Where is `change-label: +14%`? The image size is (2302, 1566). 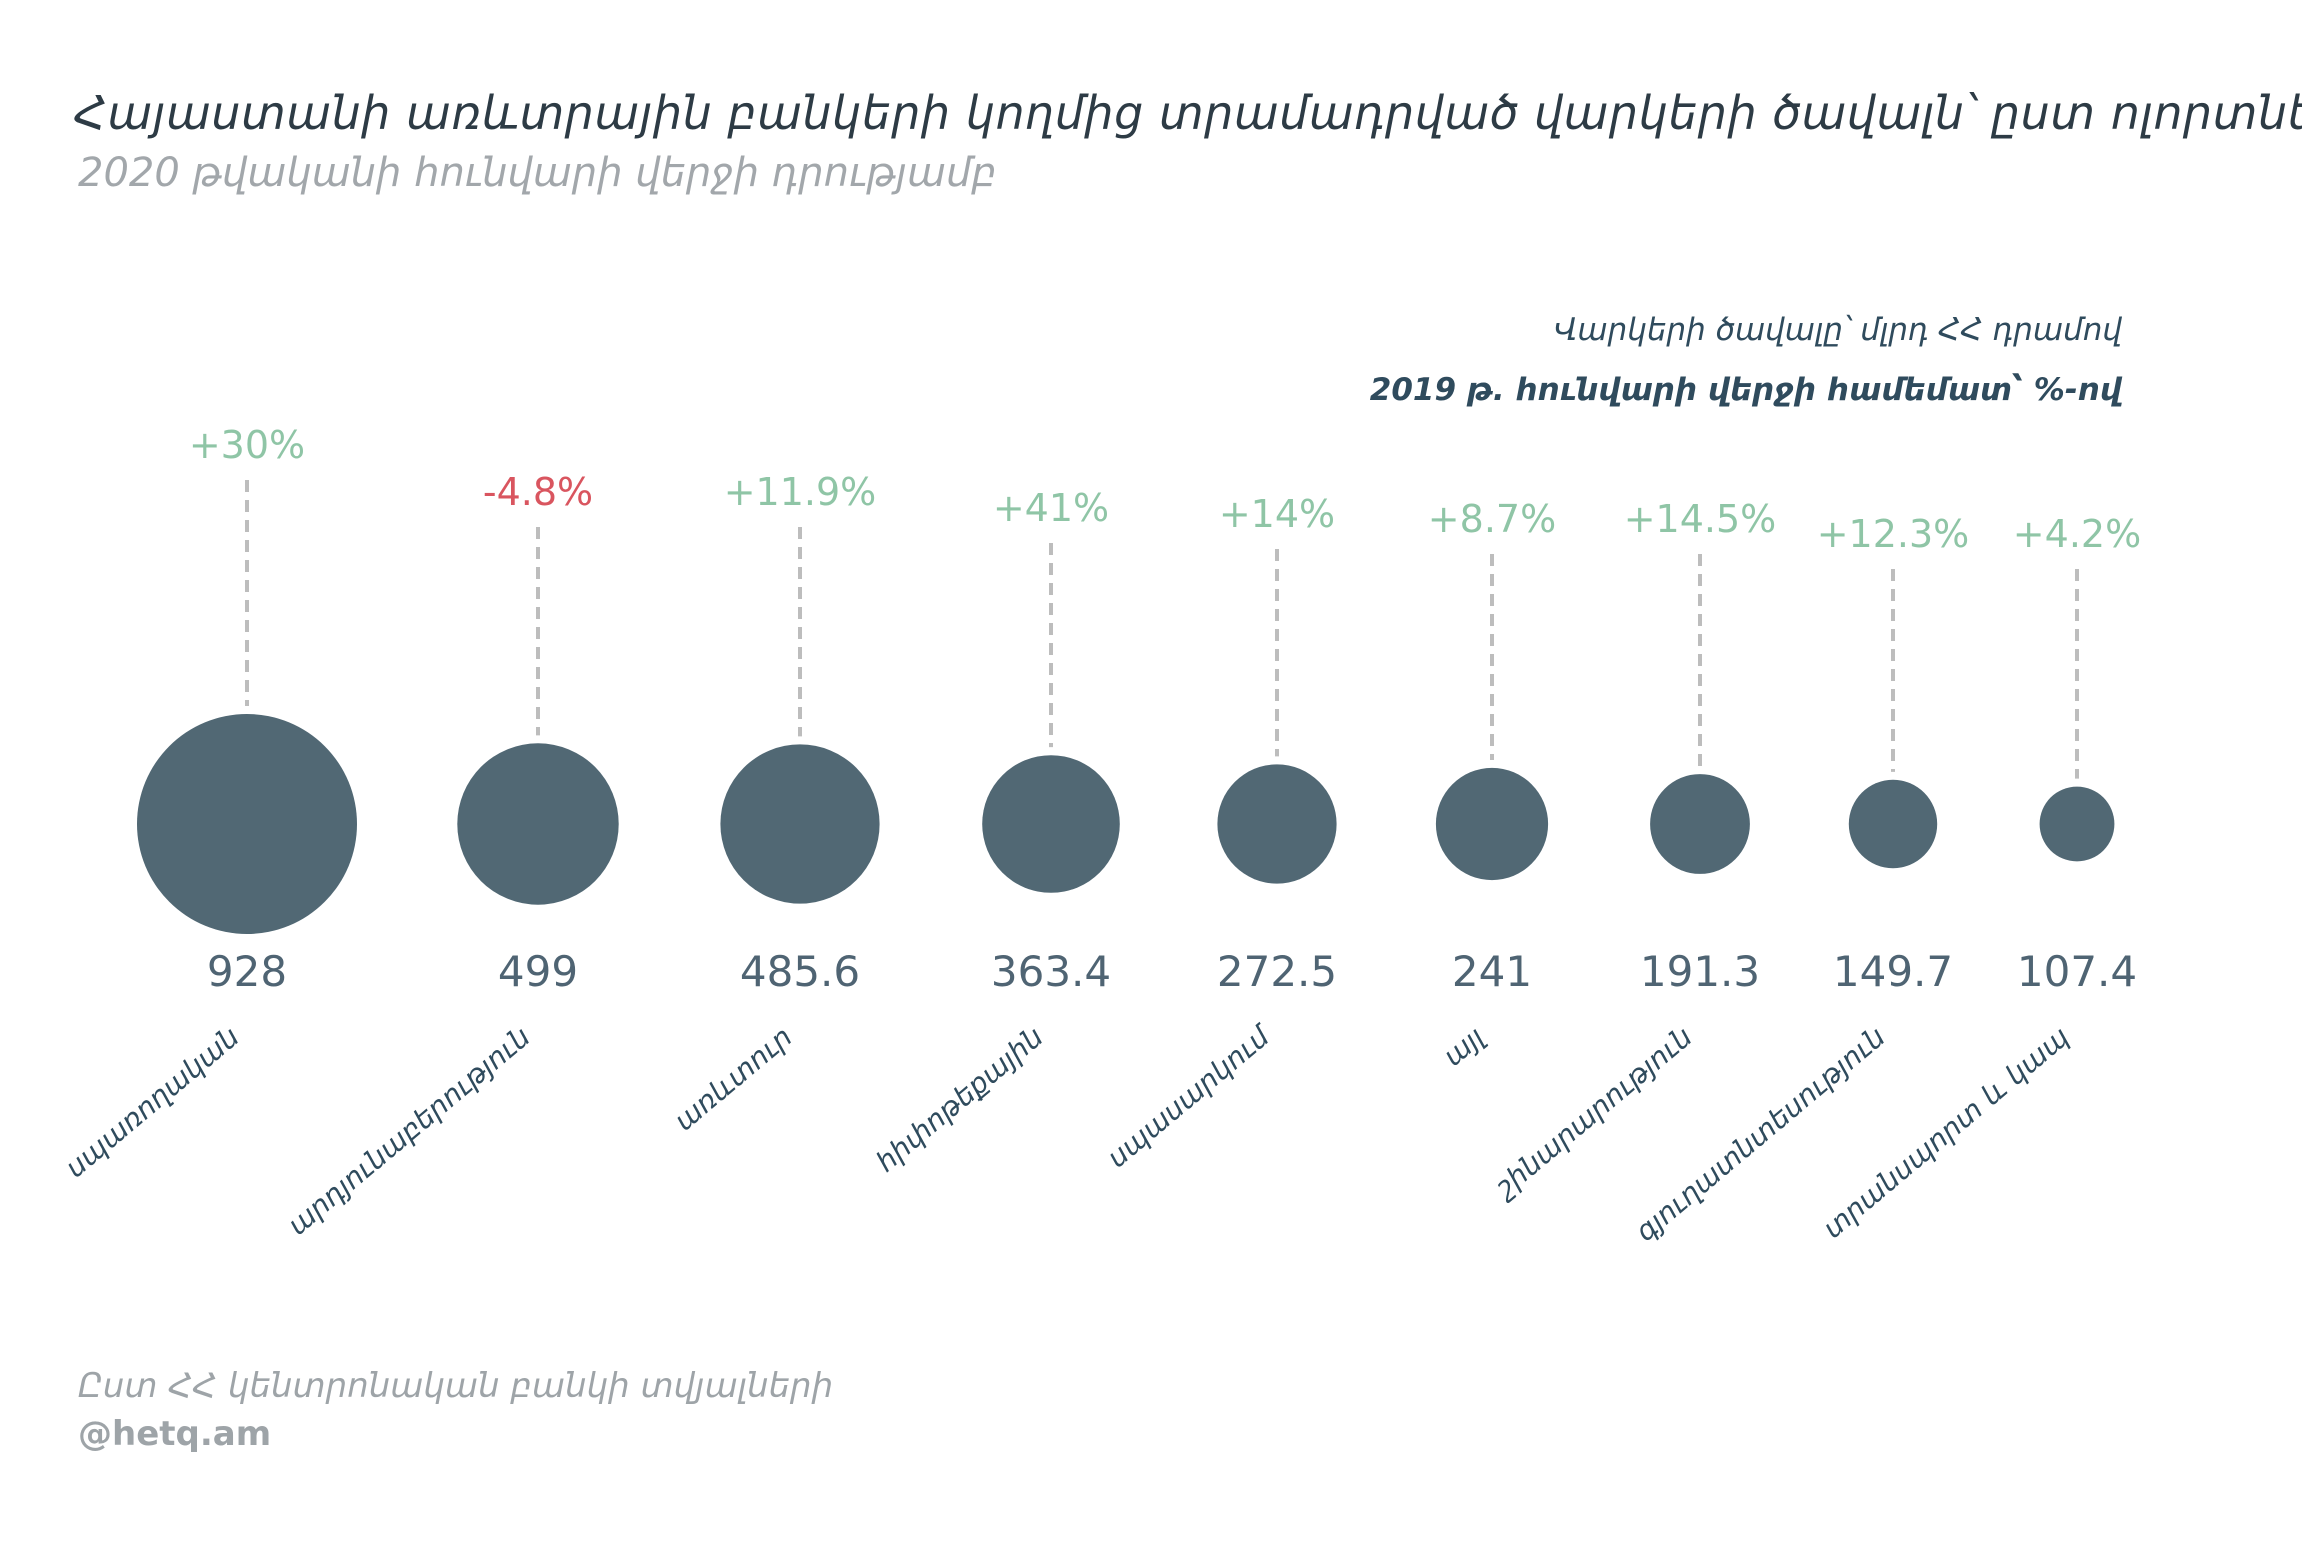 change-label: +14% is located at coordinates (1277, 514).